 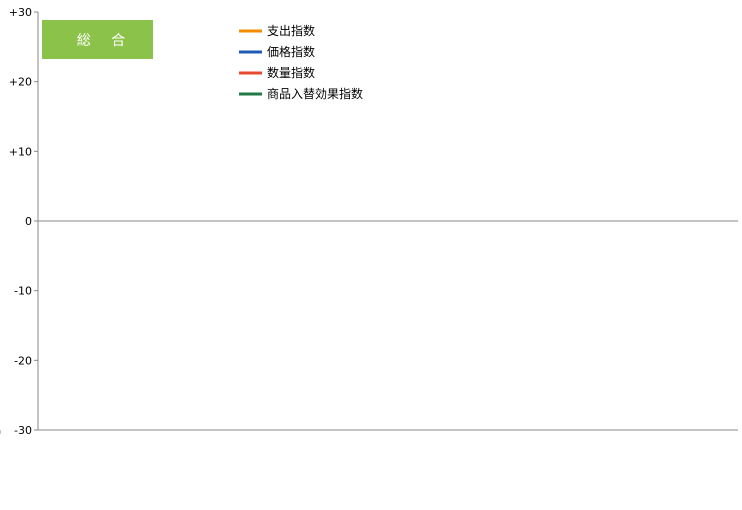 What do you see at coordinates (20, 12) in the screenshot?
I see `y-tick-label: +30` at bounding box center [20, 12].